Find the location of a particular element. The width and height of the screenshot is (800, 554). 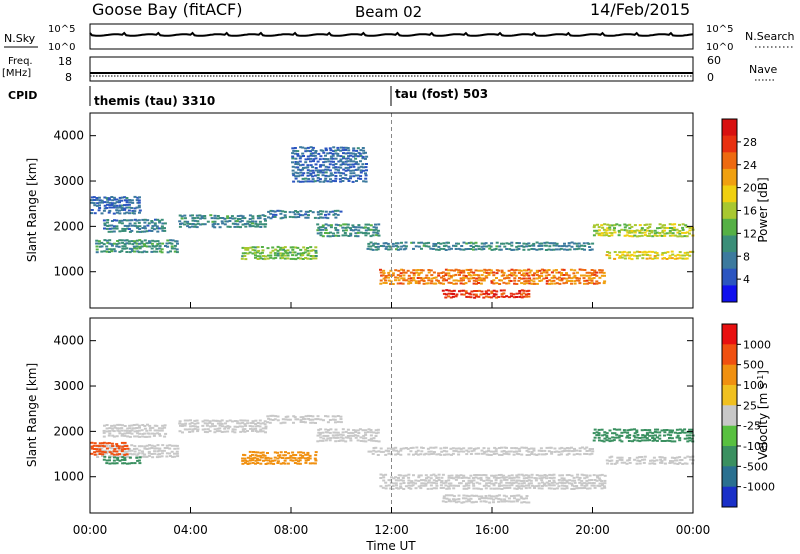

power-colorbar-title: Power [dB] is located at coordinates (763, 209).